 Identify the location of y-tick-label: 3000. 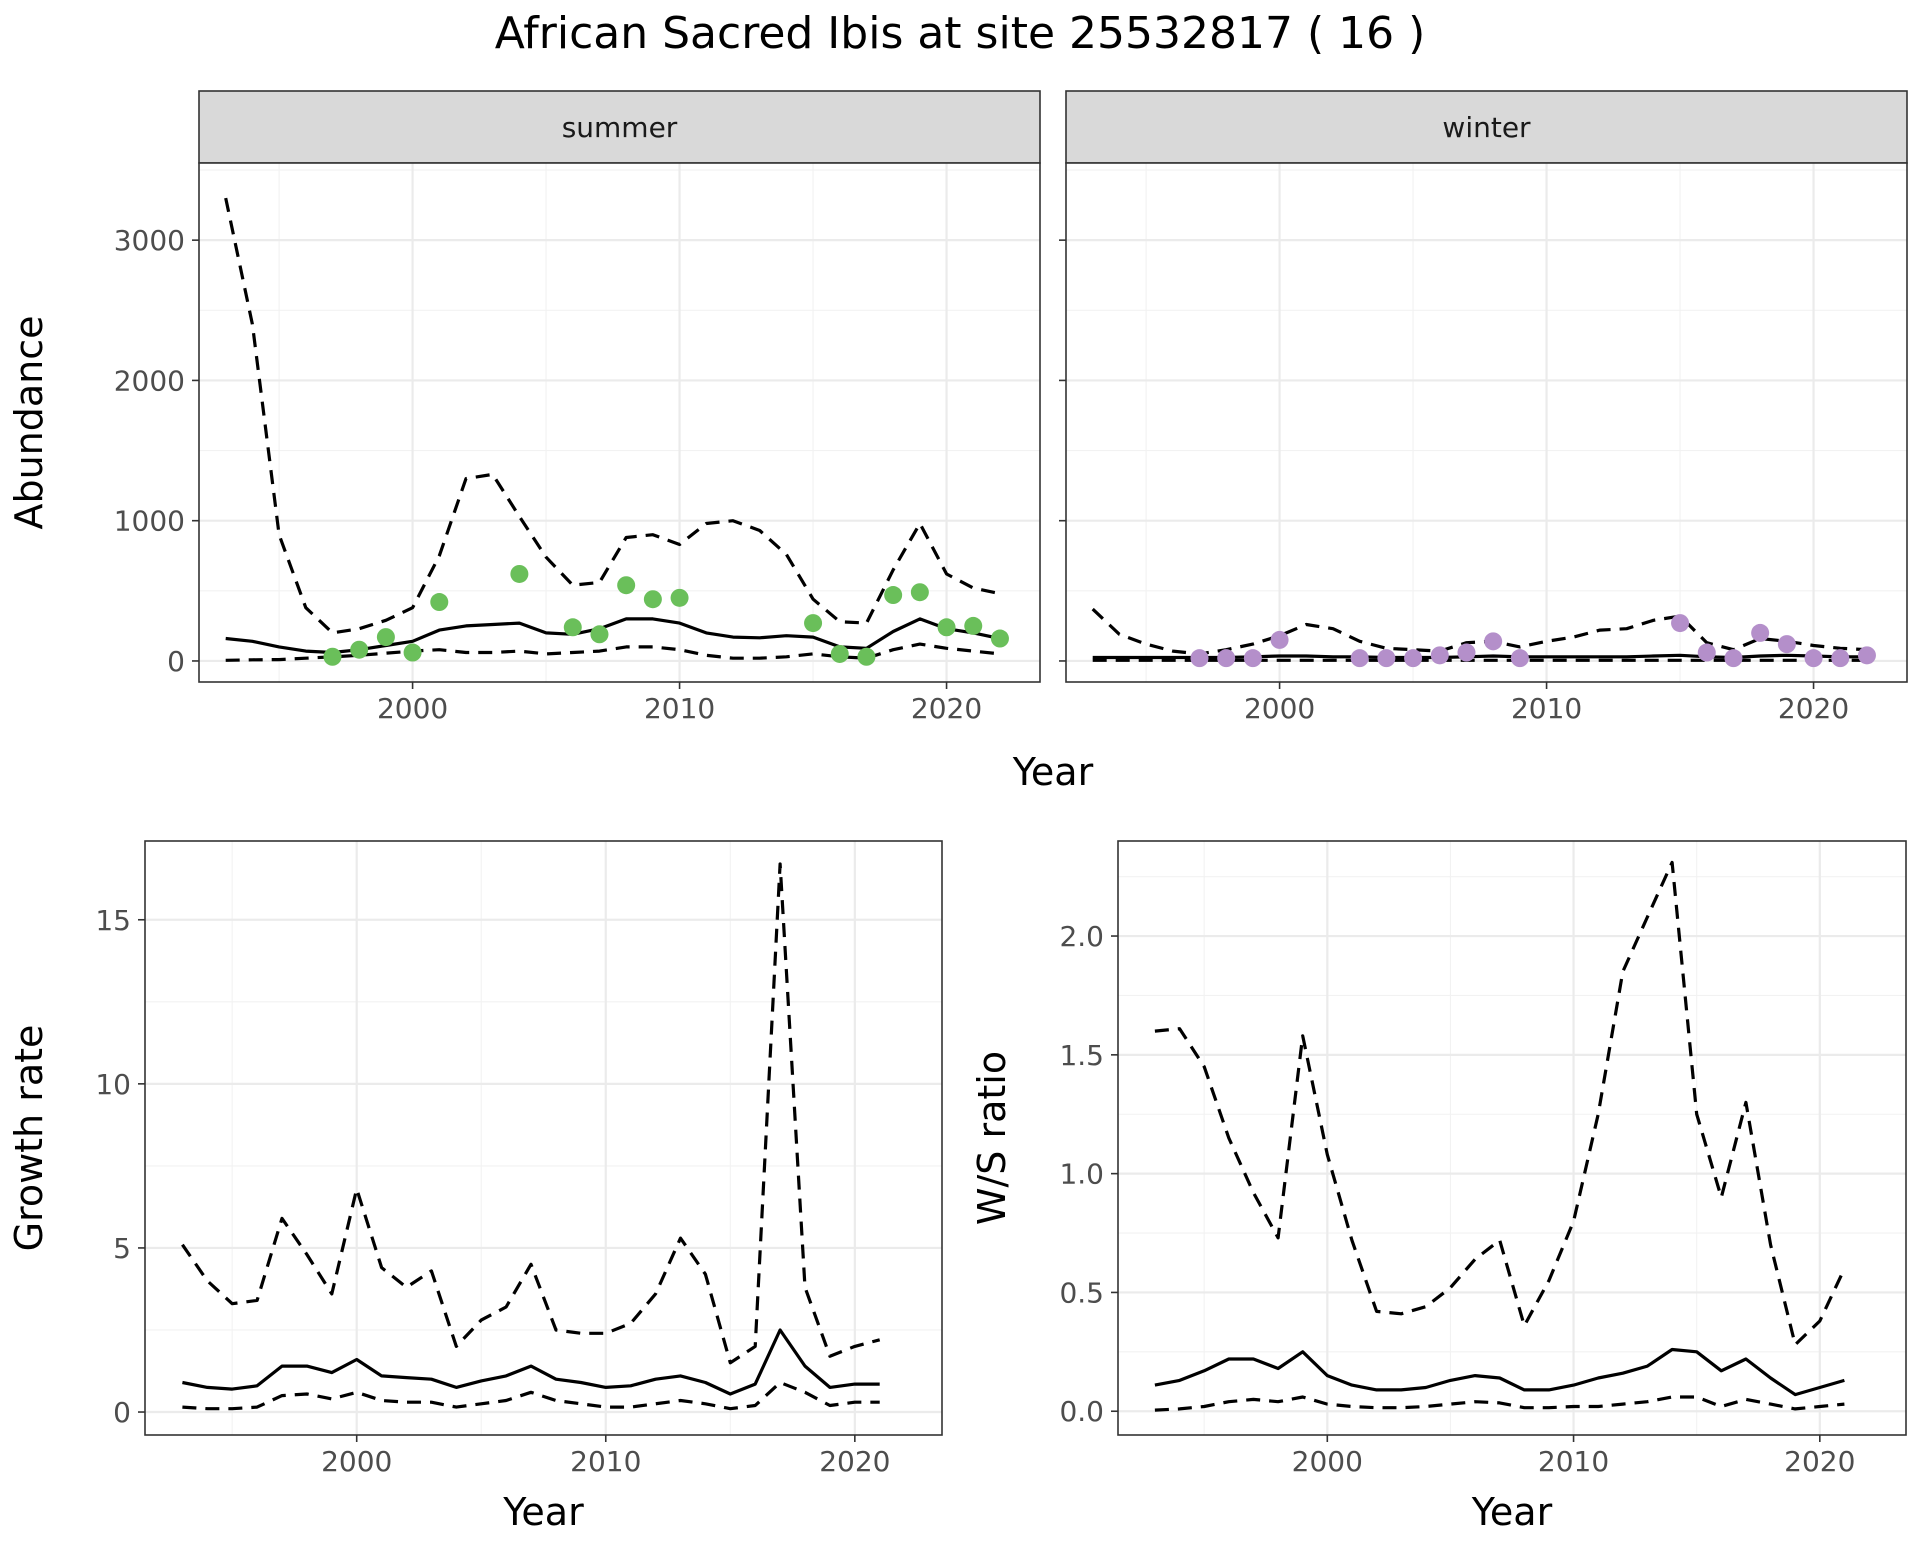
(149, 240).